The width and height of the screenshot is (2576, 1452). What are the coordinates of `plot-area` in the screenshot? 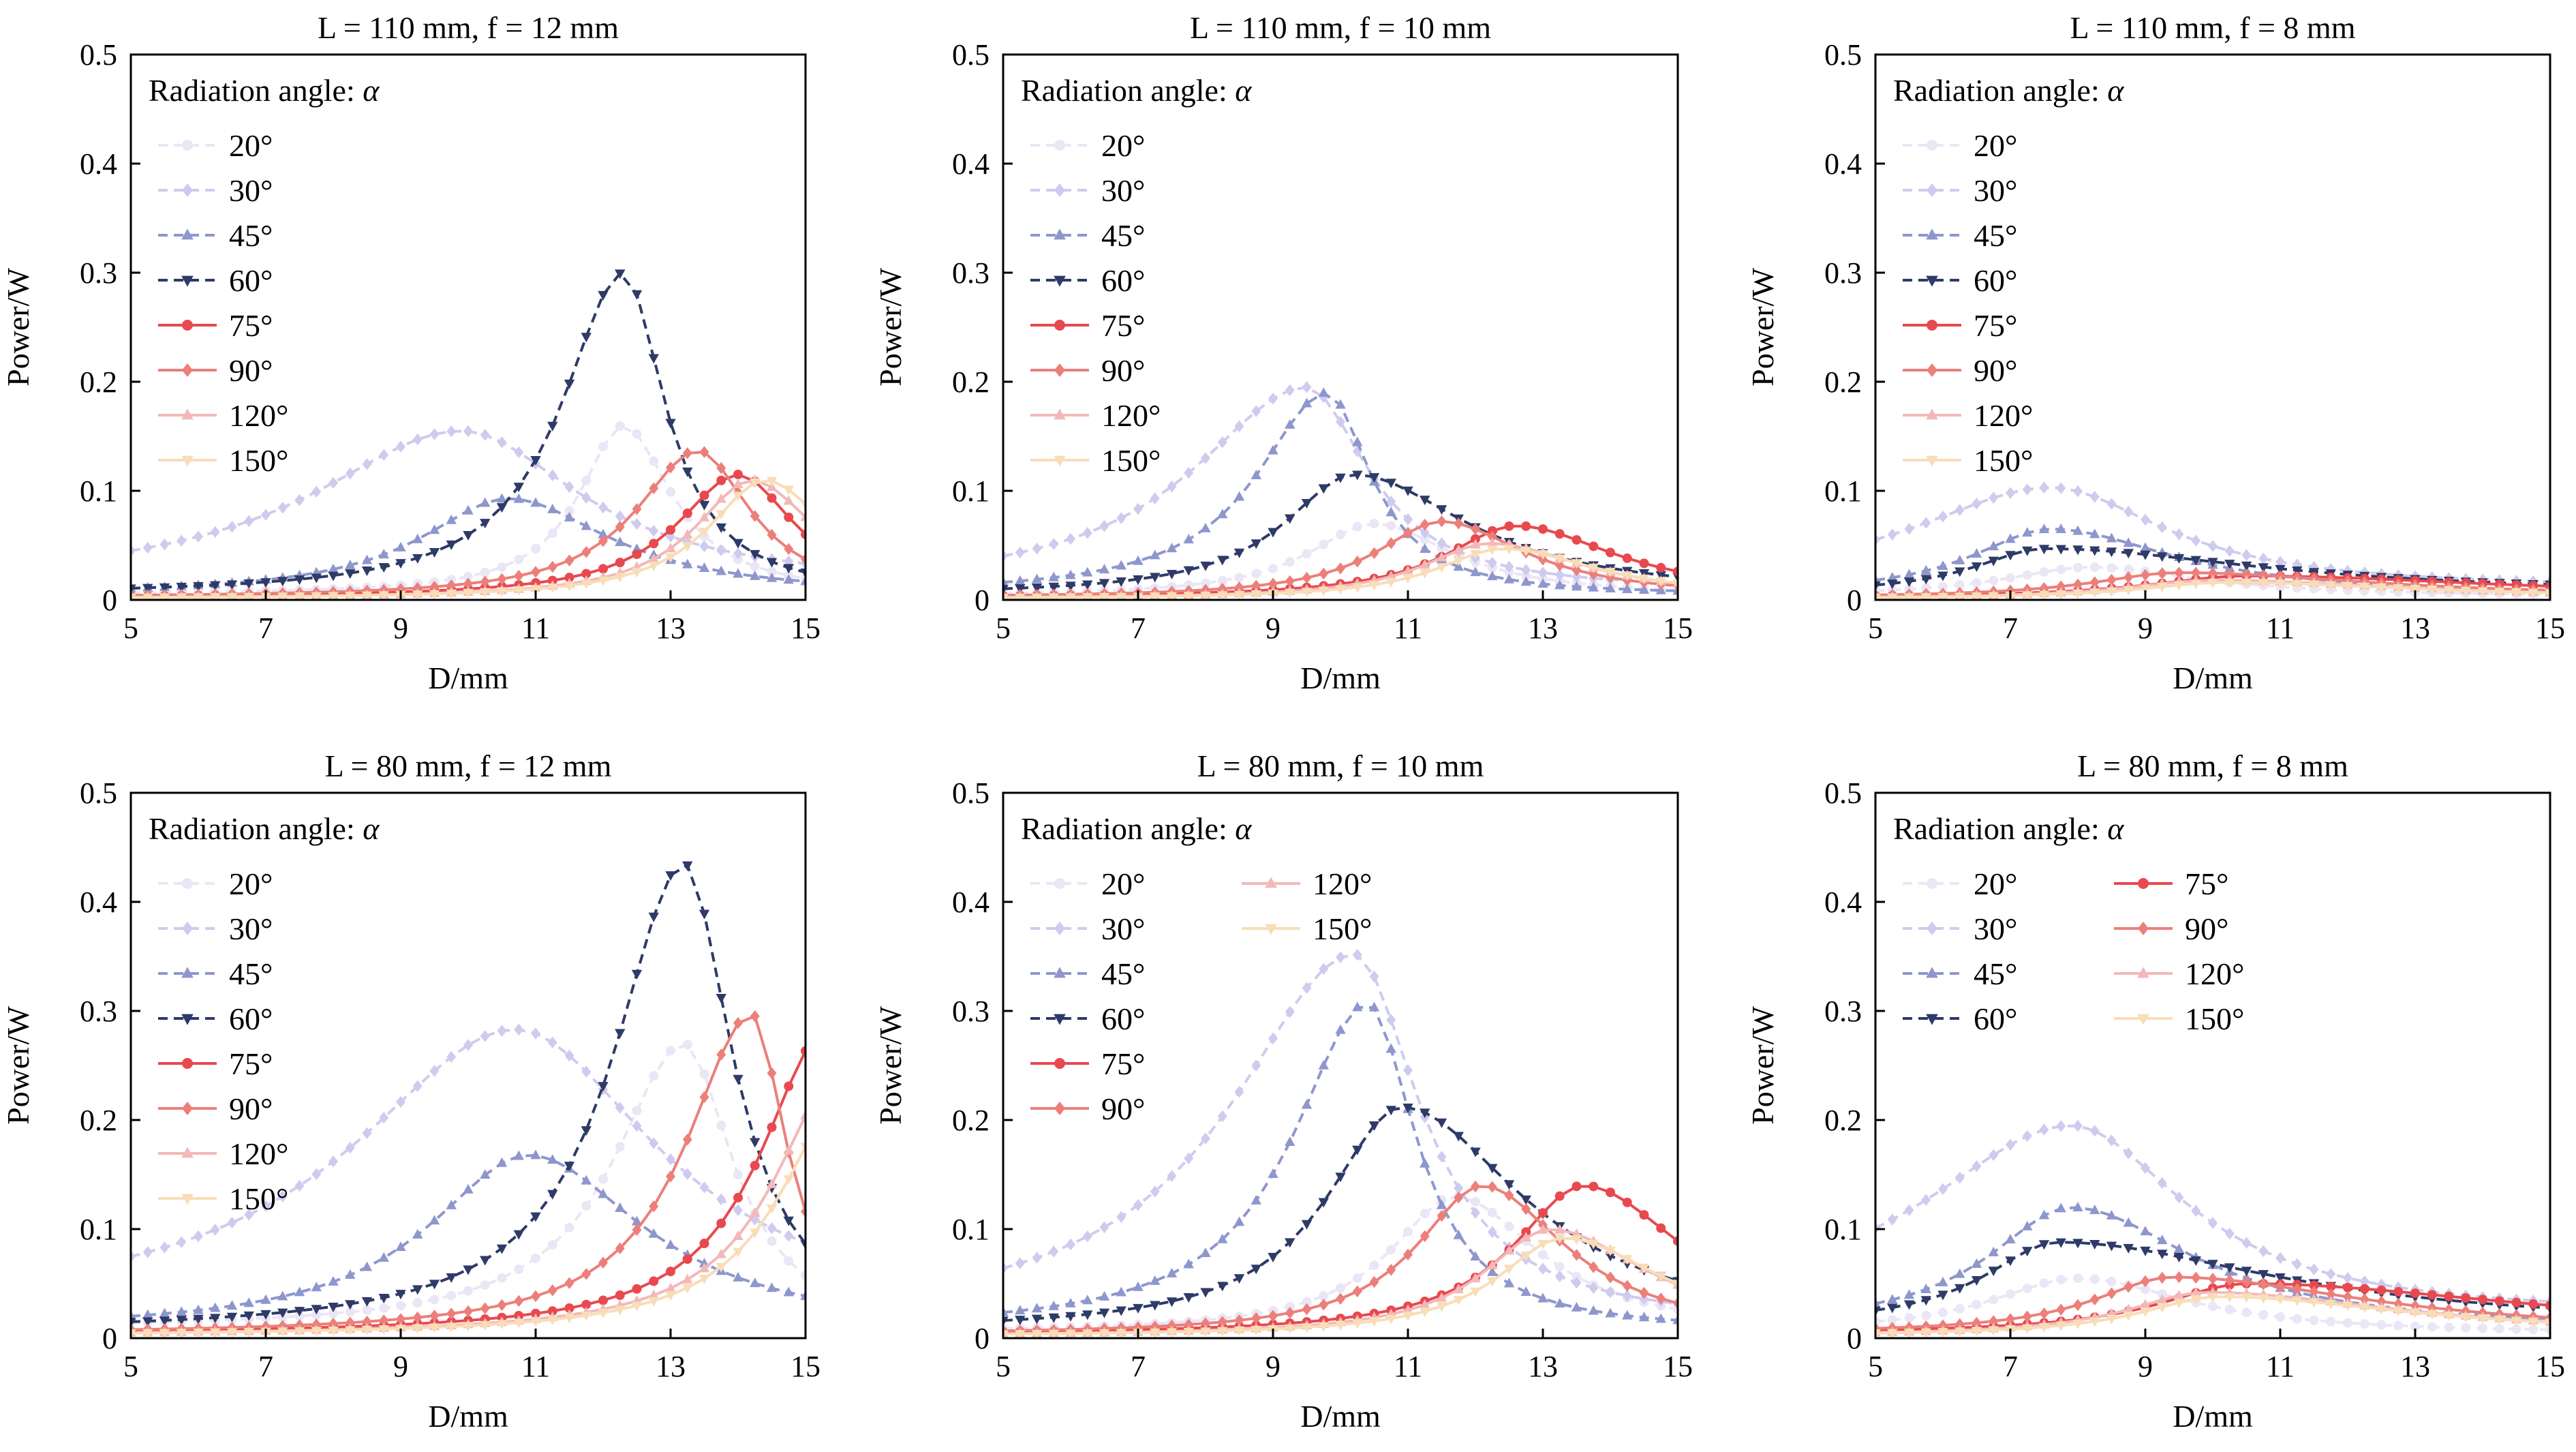 It's located at (468, 1099).